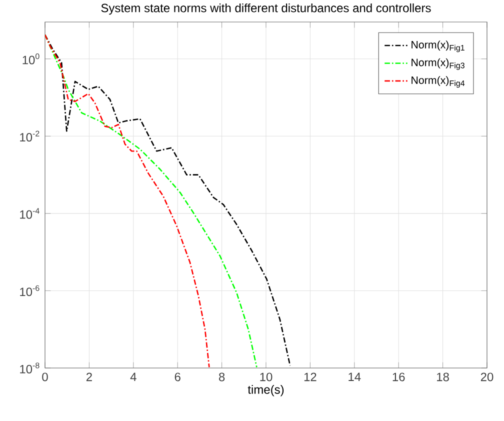 The image size is (504, 421). I want to click on x-tick-label: 2, so click(89, 377).